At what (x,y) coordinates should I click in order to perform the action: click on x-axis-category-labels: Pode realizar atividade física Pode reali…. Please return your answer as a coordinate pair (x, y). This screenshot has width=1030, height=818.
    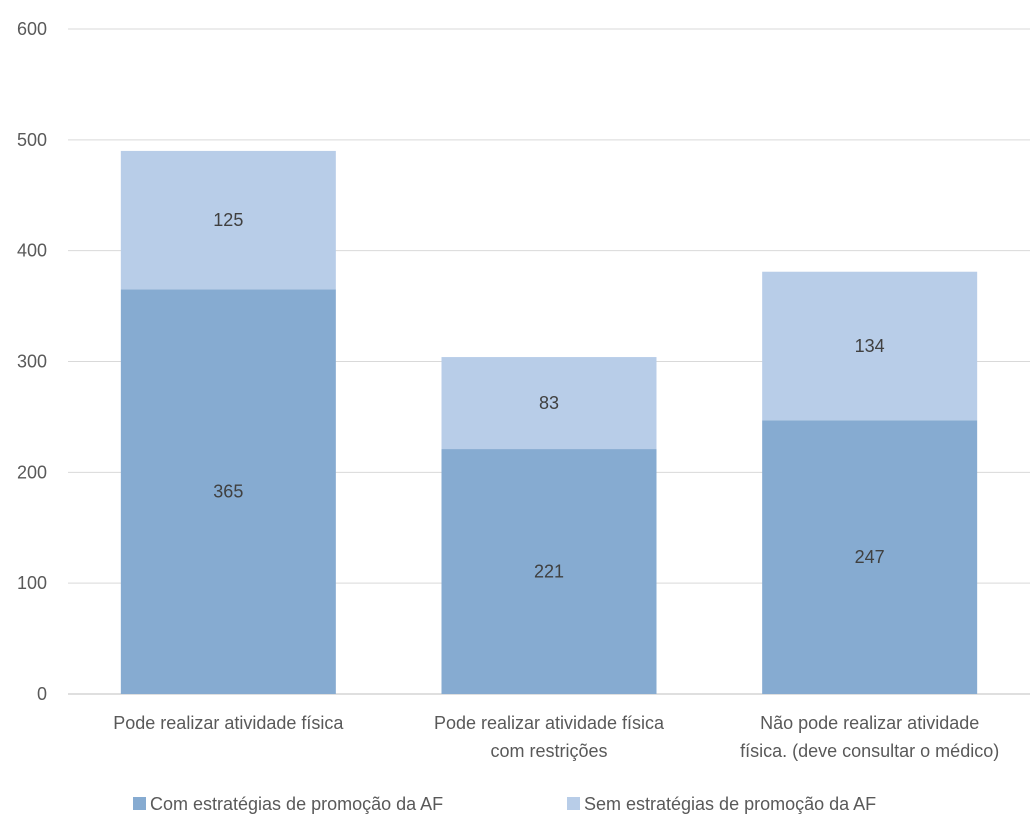
    Looking at the image, I should click on (556, 737).